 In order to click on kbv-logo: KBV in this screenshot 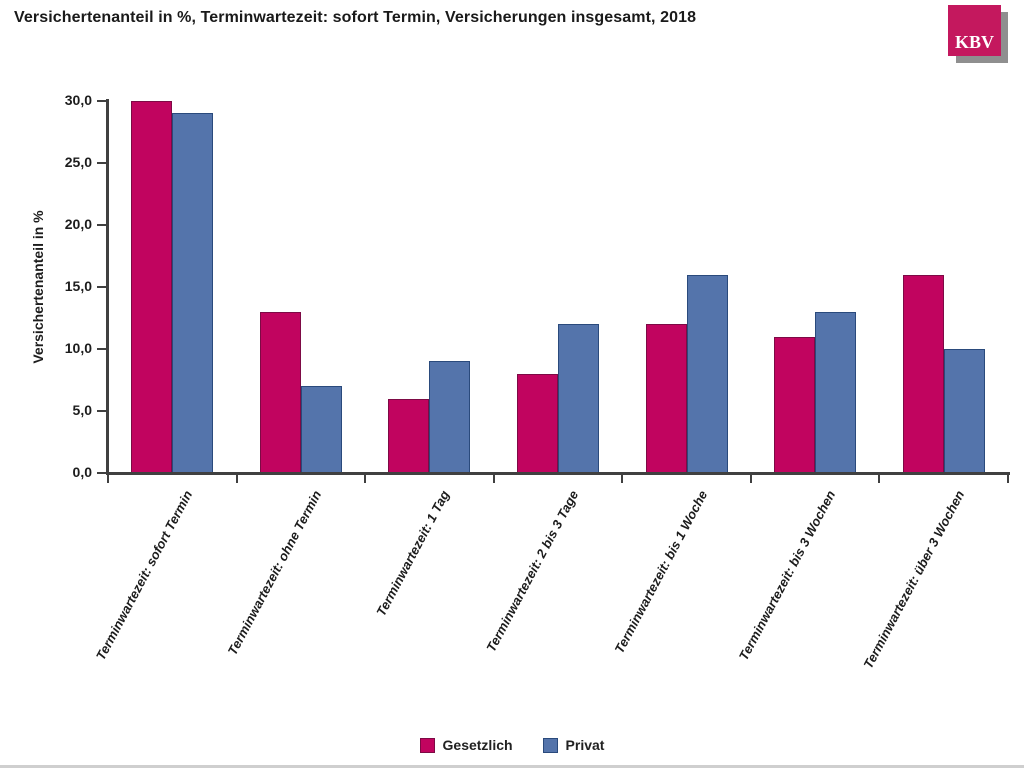, I will do `click(979, 36)`.